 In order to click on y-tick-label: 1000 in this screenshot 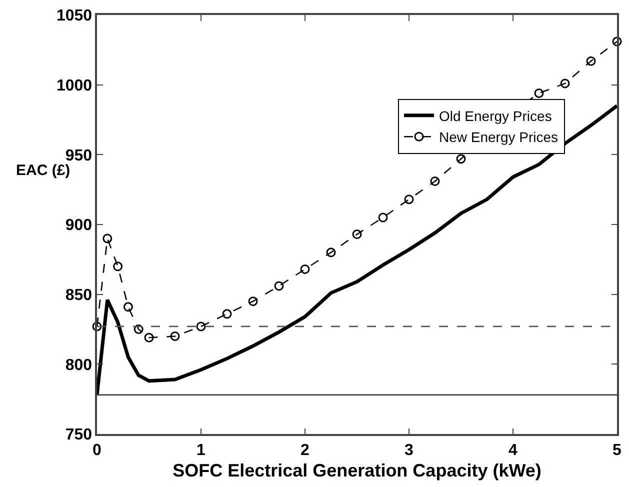, I will do `click(74, 85)`.